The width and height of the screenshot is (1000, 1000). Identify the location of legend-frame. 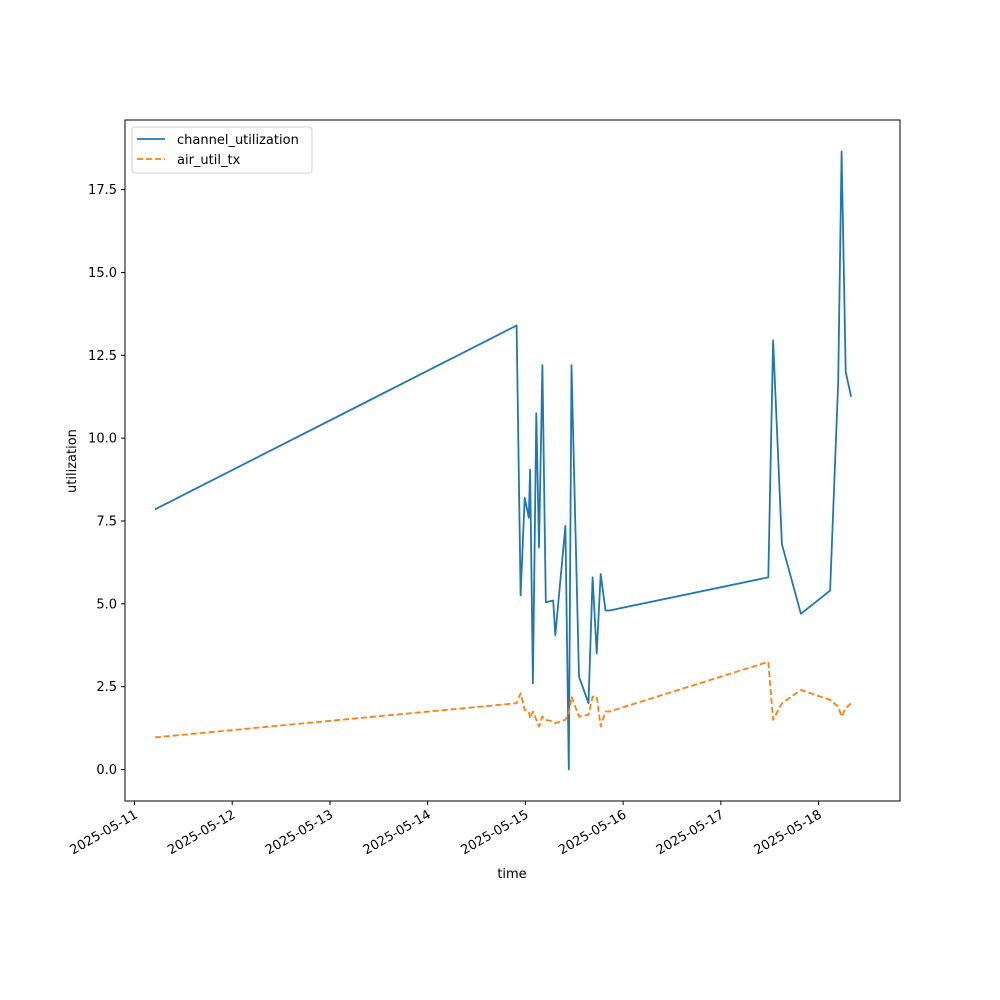
(222, 150).